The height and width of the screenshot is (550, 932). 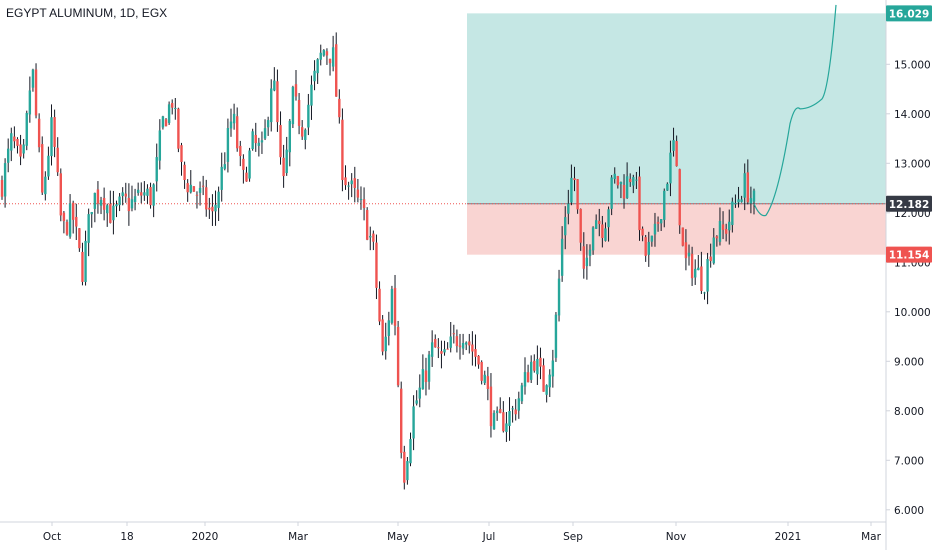 What do you see at coordinates (126, 537) in the screenshot?
I see `x-tick-label: 18` at bounding box center [126, 537].